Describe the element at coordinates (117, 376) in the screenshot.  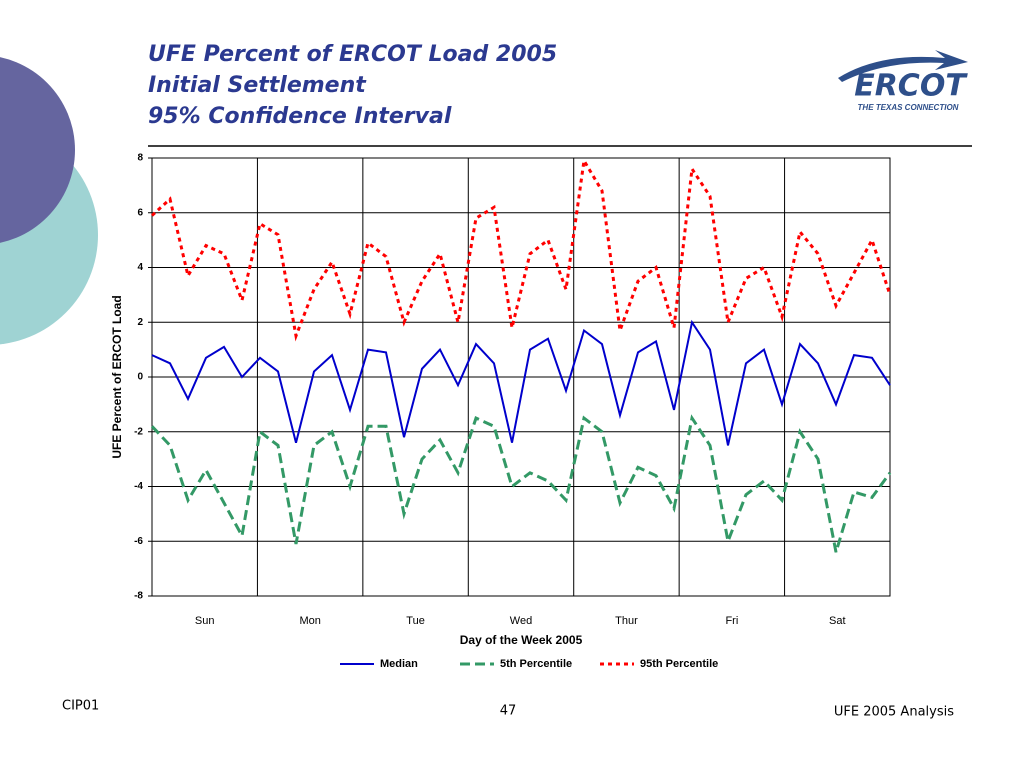
I see `y-axis-label: UFE Percent of ERCOT Load` at that location.